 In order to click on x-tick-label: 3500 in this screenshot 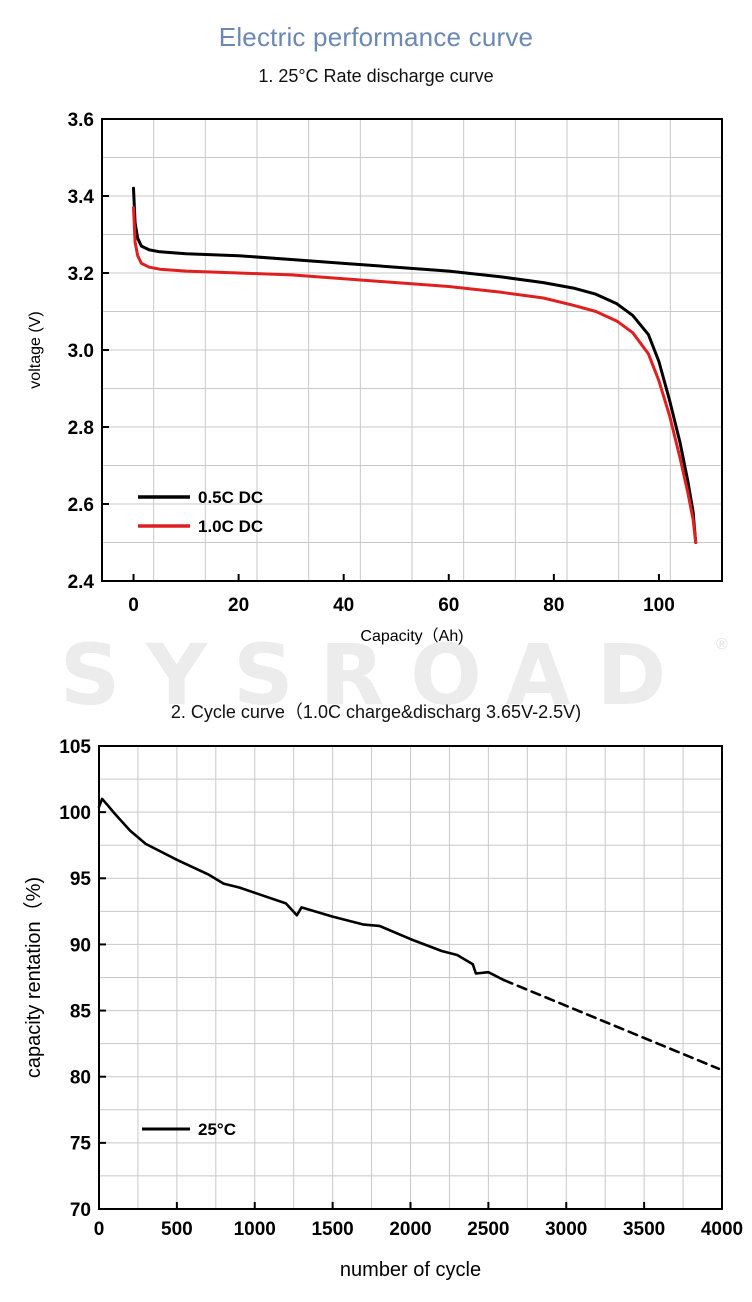, I will do `click(644, 1229)`.